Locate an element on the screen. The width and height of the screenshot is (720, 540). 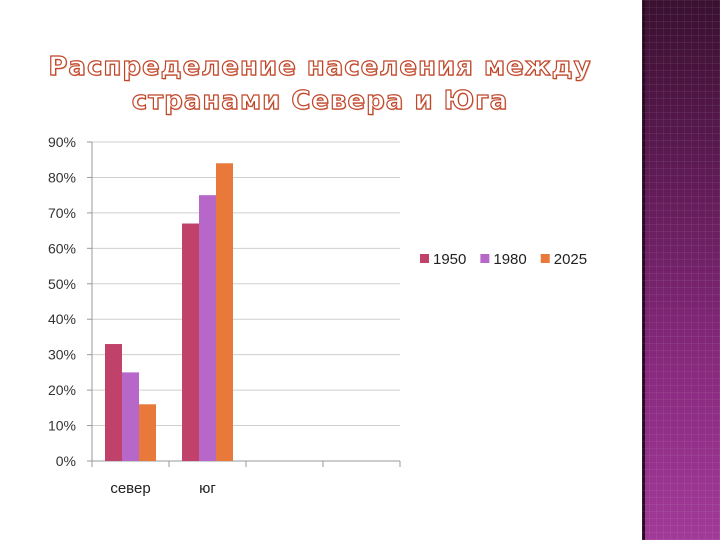
bar-1950-юг is located at coordinates (190, 342).